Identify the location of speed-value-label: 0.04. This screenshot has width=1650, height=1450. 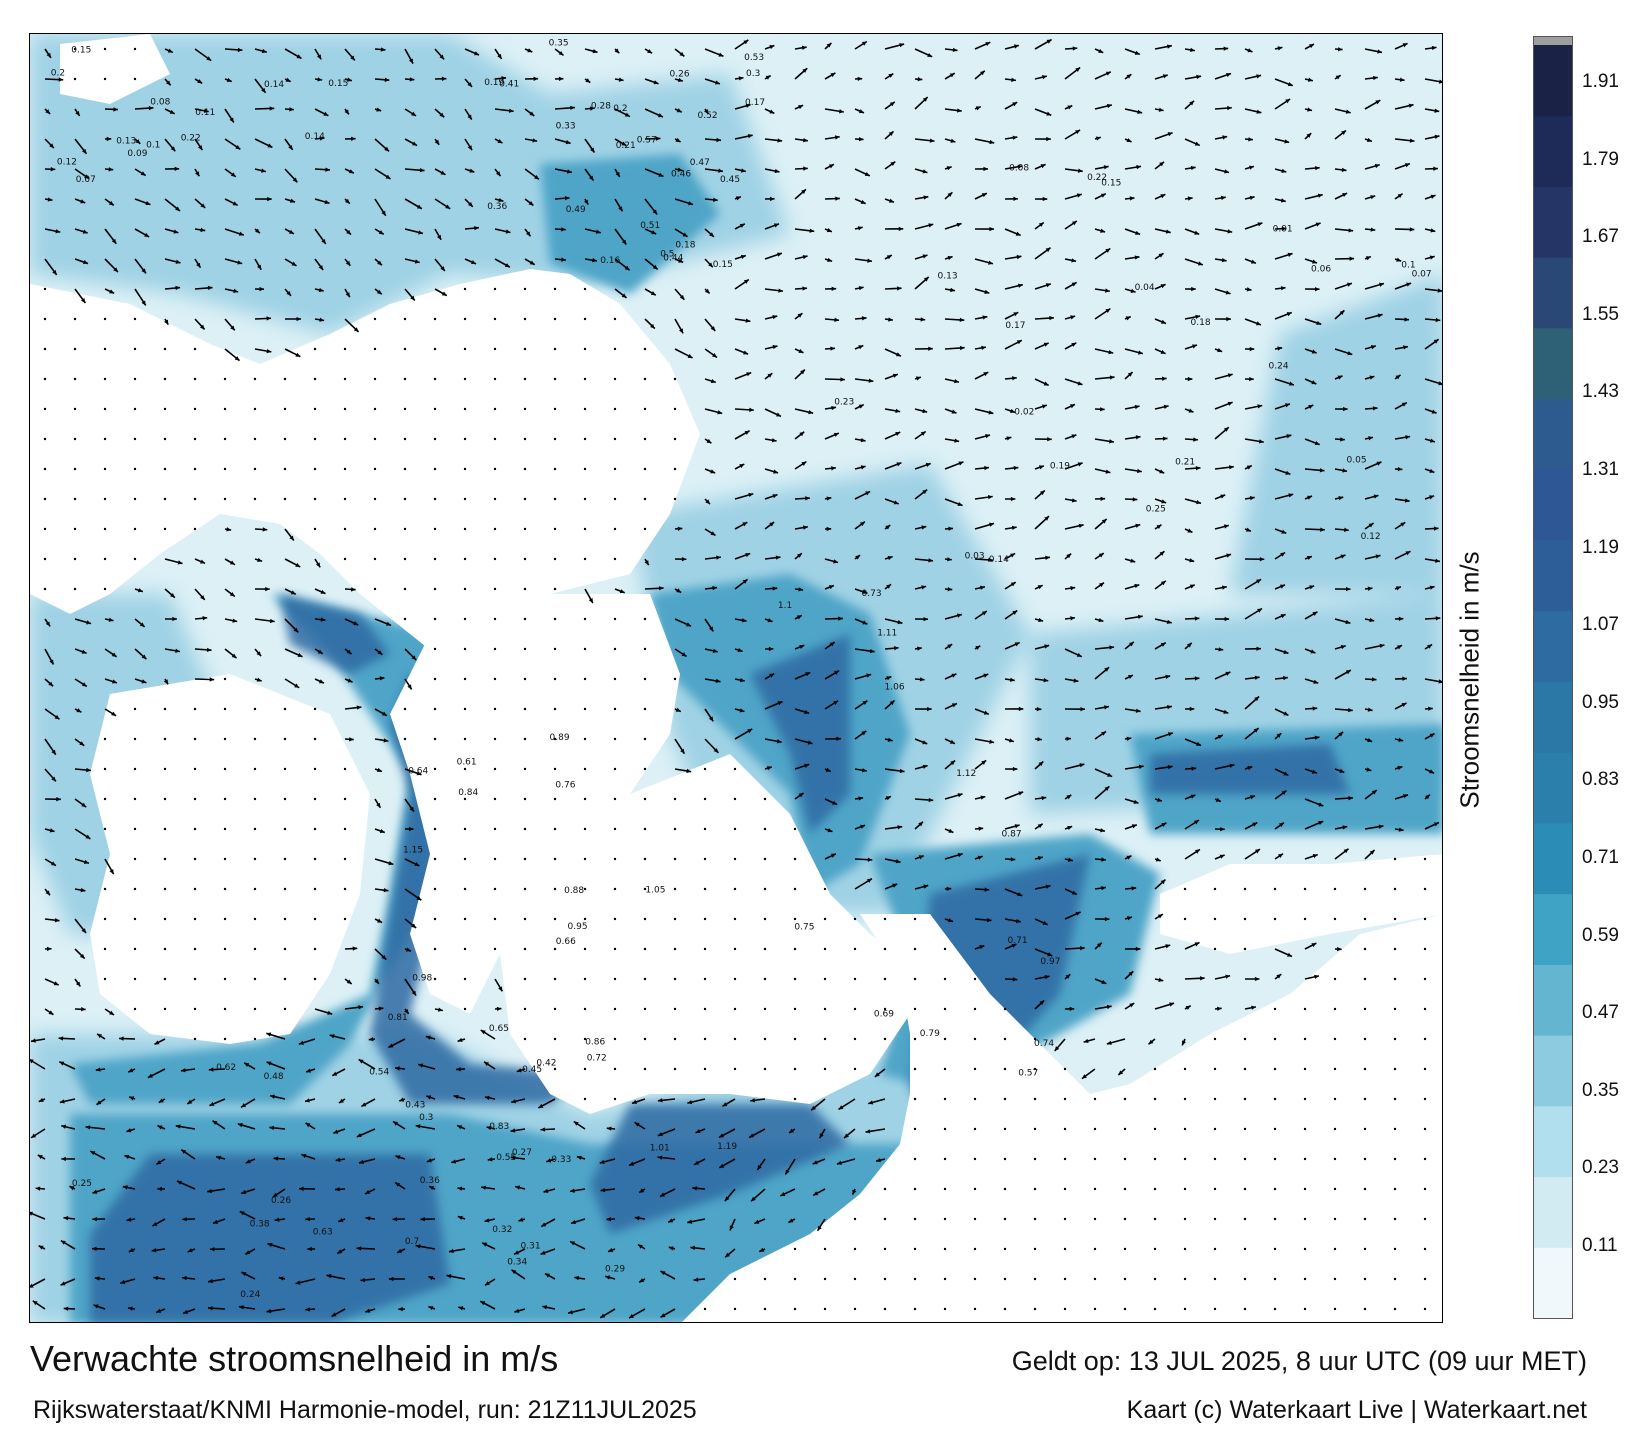
(1145, 288).